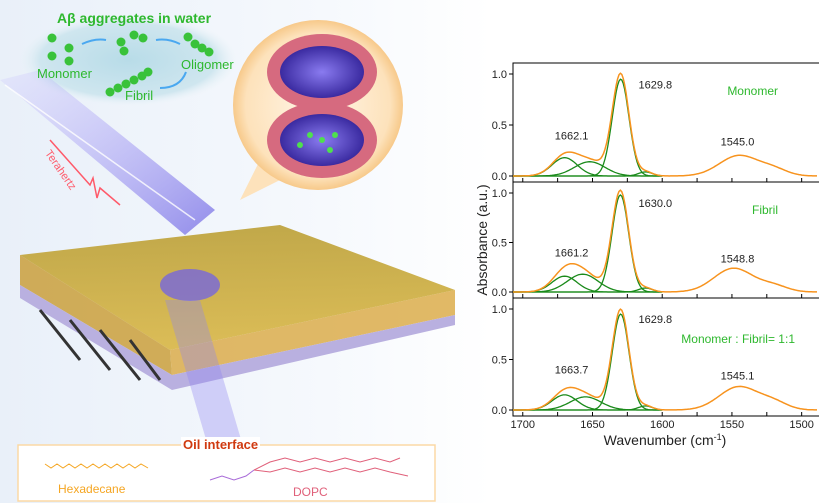  Describe the element at coordinates (310, 492) in the screenshot. I see `dopc-label: DOPC` at that location.